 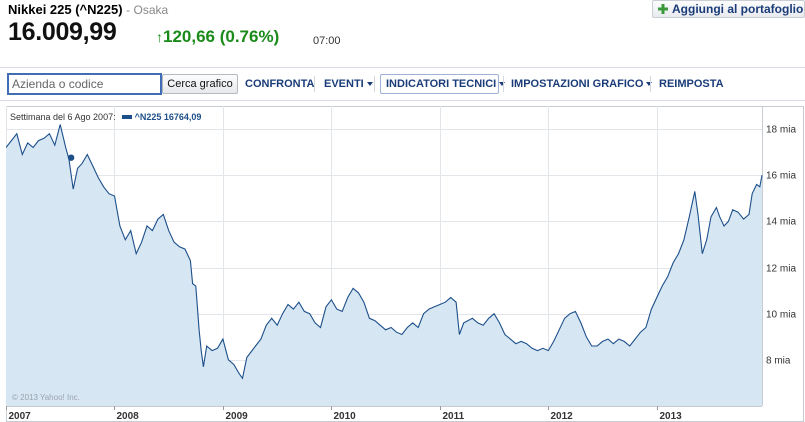 I want to click on indicators-label: INDICATORI TECNICI, so click(x=441, y=84).